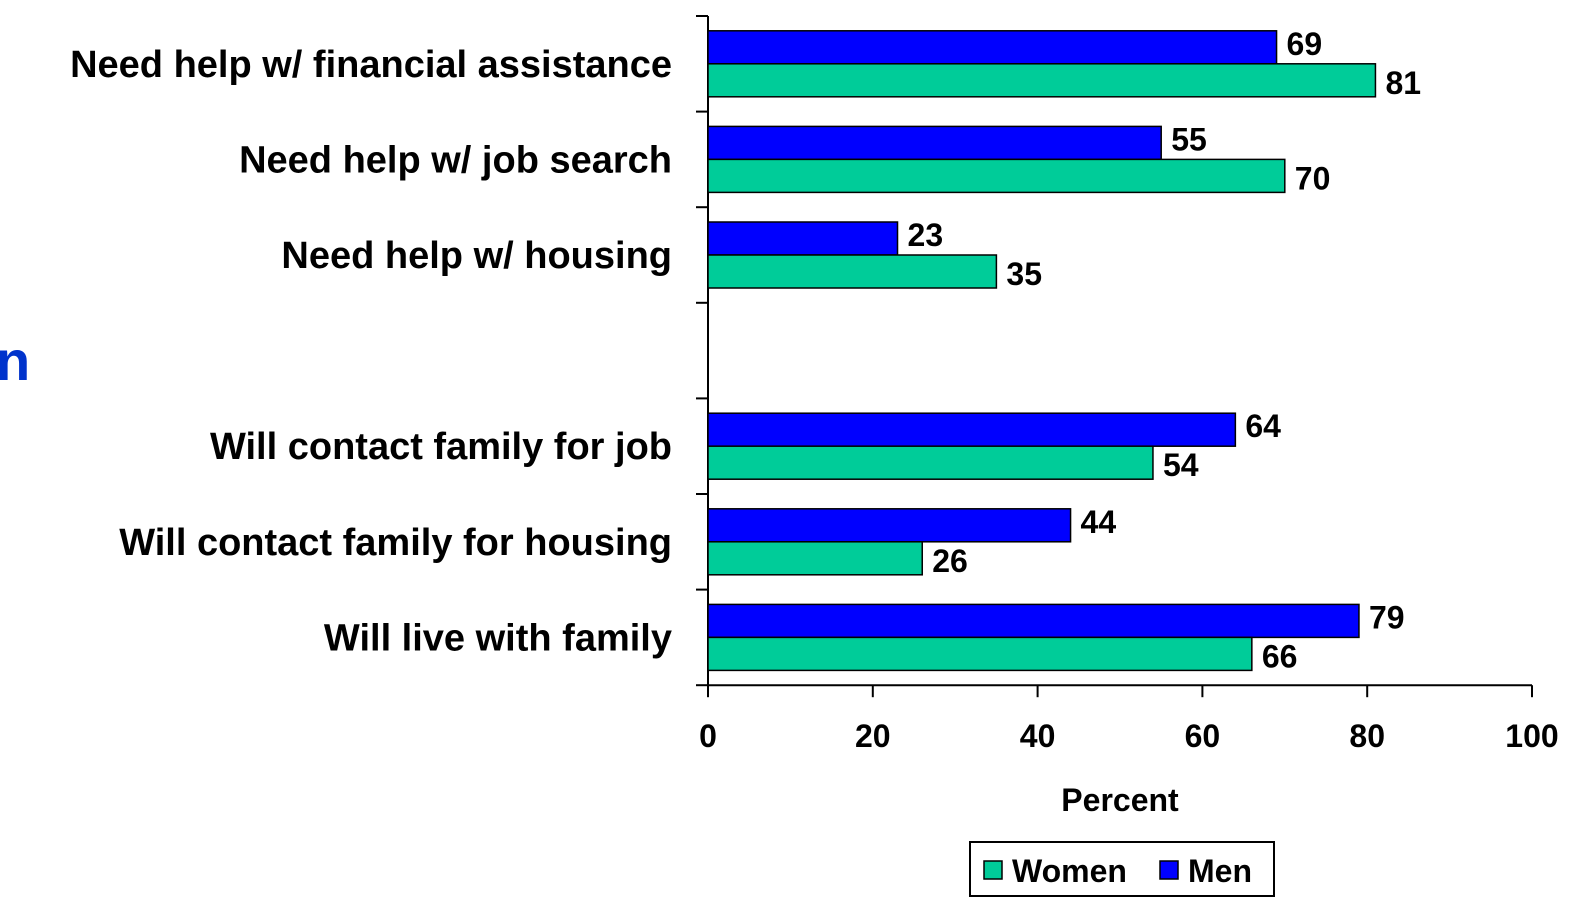 This screenshot has height=906, width=1585. Describe the element at coordinates (1169, 870) in the screenshot. I see `legend-swatch-men` at that location.